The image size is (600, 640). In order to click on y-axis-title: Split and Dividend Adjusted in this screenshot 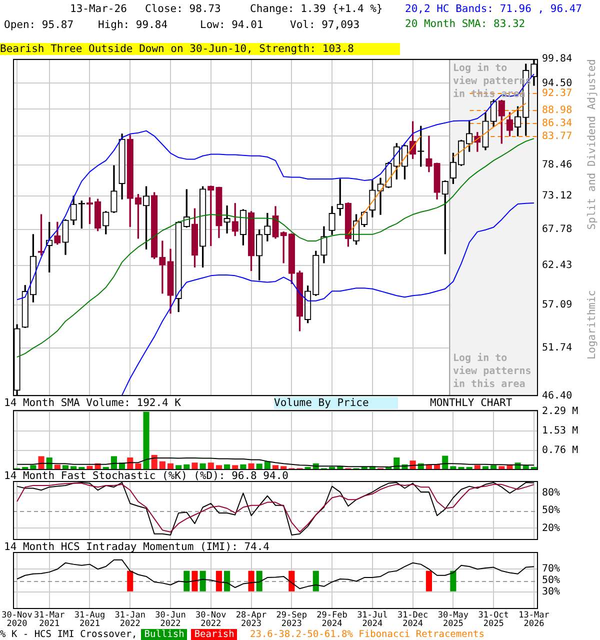, I will do `click(592, 144)`.